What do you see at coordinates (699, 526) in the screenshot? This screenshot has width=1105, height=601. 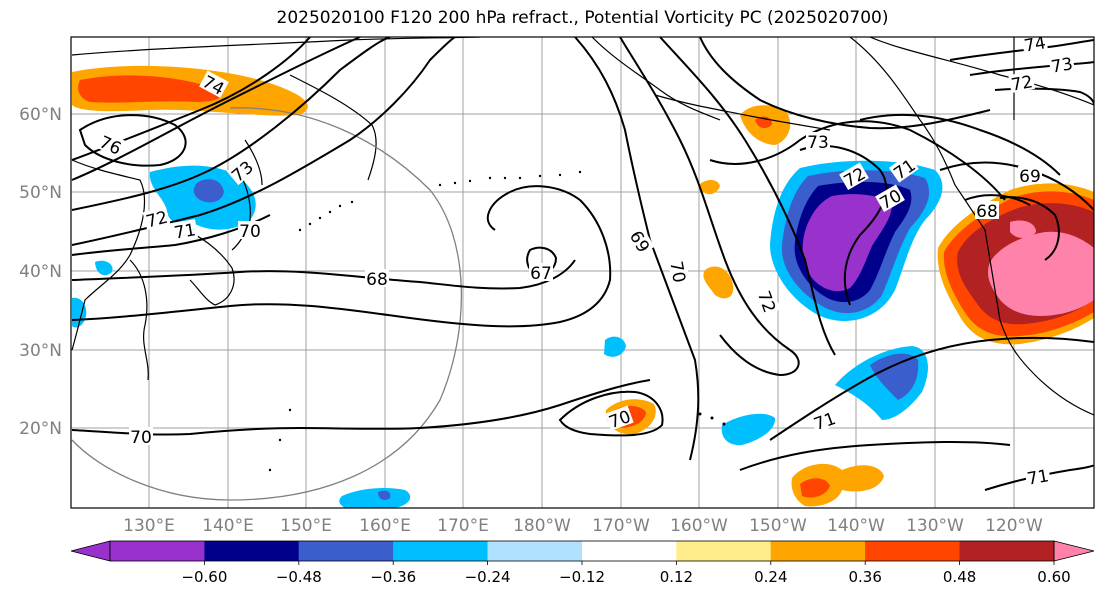 I see `longitude-label: 160°W` at bounding box center [699, 526].